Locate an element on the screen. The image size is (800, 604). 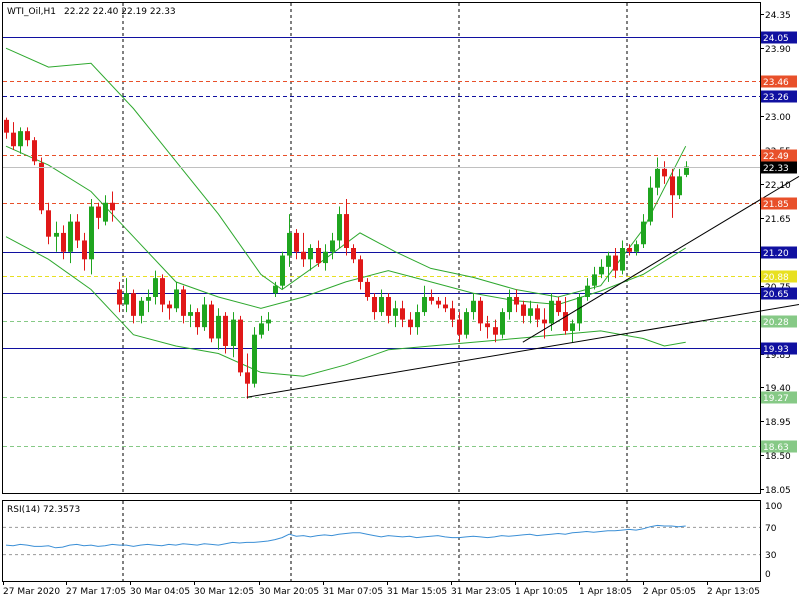
price-axis-label: 19.85 is located at coordinates (778, 356).